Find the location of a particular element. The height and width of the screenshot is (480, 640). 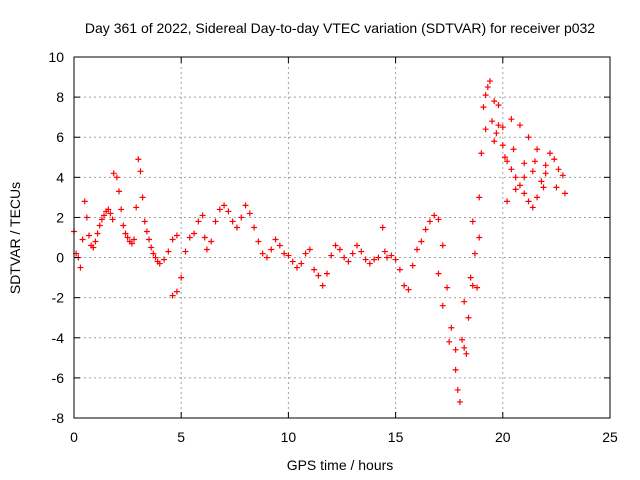

y-tick-label: -2 is located at coordinates (58, 298).